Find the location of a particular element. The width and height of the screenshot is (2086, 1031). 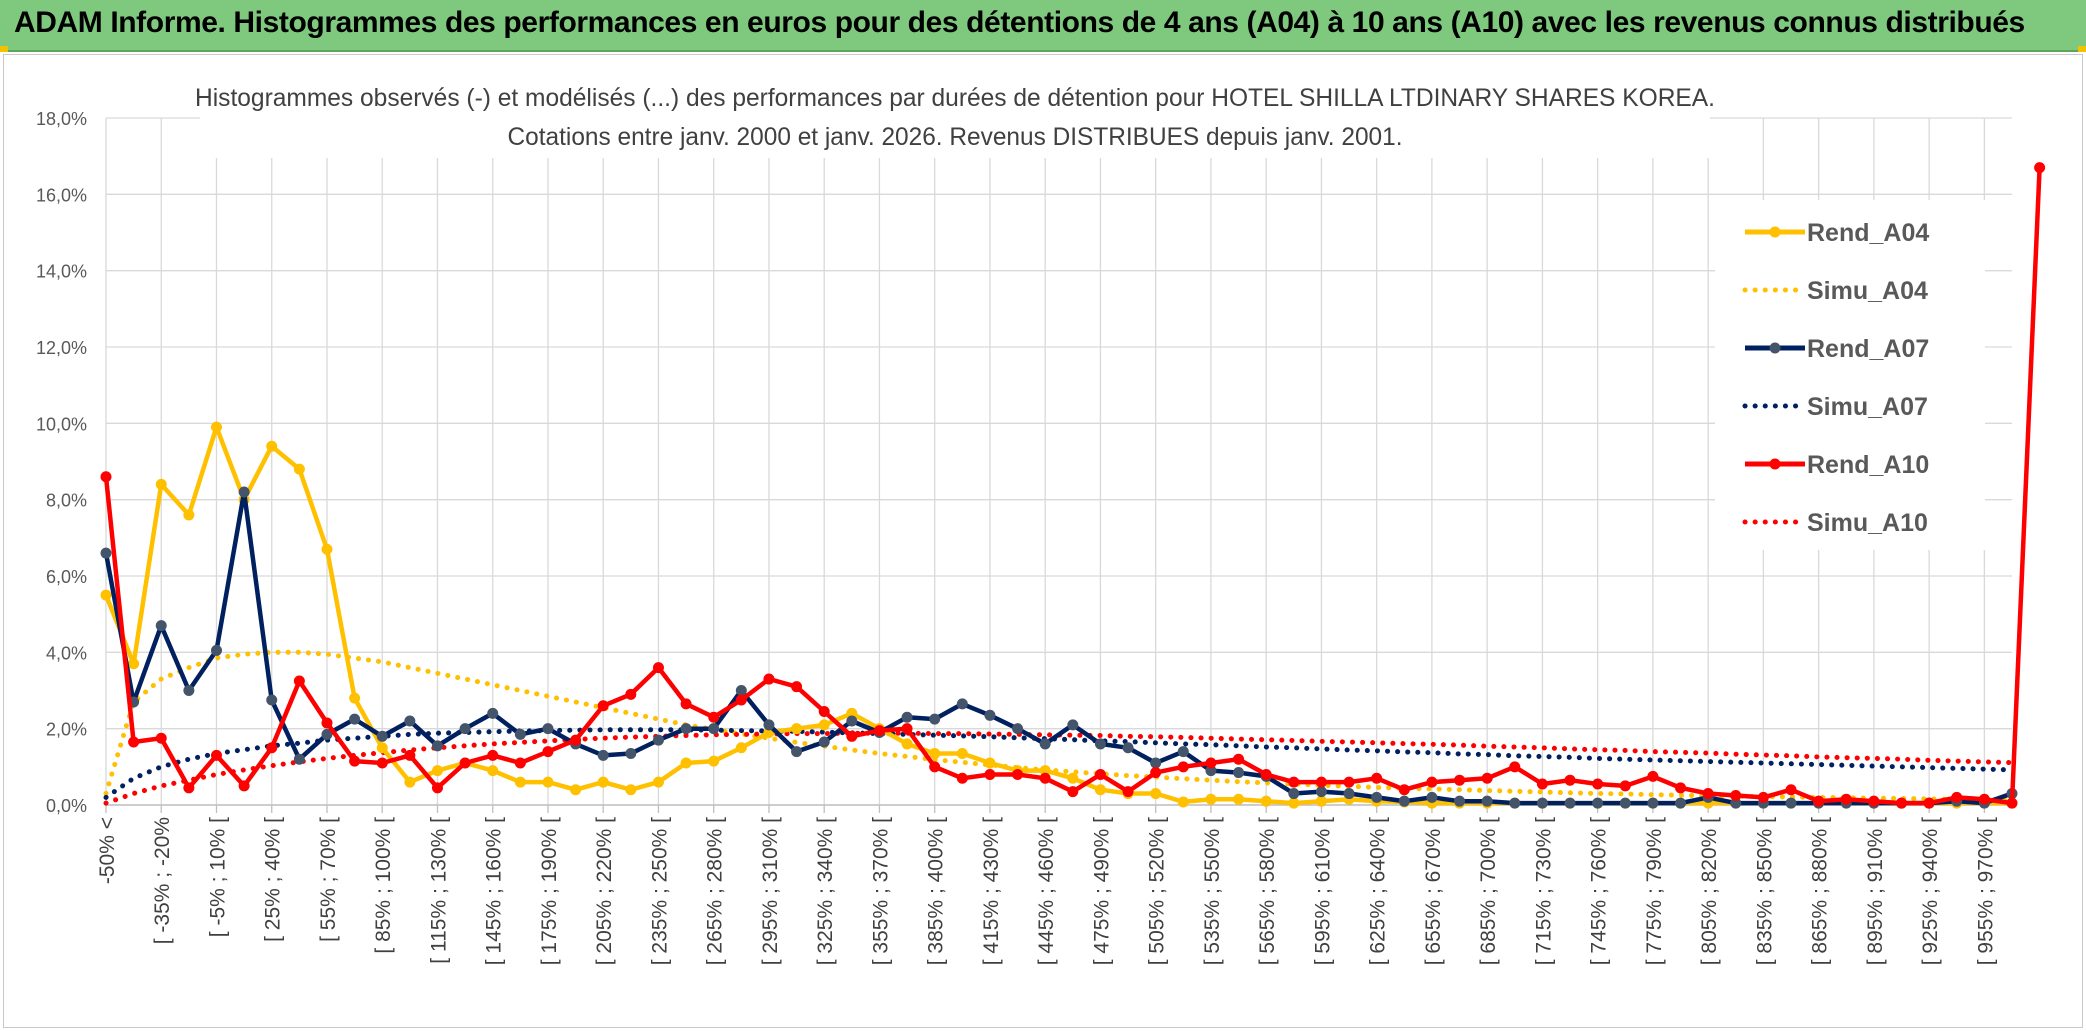

legend-label-rend_a07: Rend_A07 is located at coordinates (1868, 349).